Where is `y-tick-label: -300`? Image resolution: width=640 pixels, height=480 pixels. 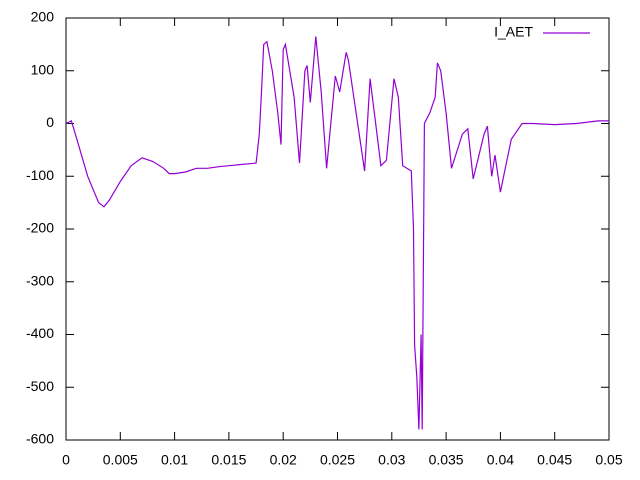 y-tick-label: -300 is located at coordinates (40, 280).